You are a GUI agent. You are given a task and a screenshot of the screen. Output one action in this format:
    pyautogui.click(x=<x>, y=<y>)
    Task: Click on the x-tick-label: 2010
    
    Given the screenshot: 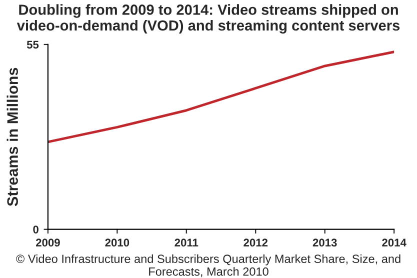 What is the action you would take?
    pyautogui.click(x=117, y=242)
    